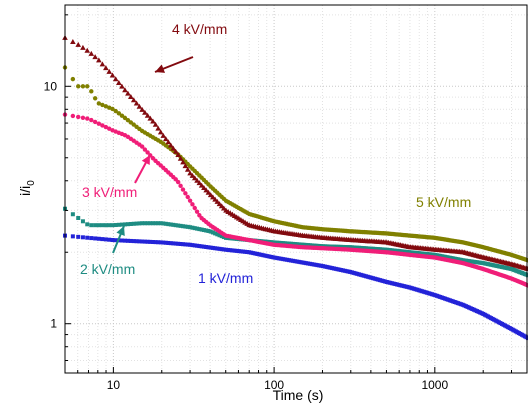 This screenshot has height=414, width=528. What do you see at coordinates (114, 385) in the screenshot?
I see `x-tick-label: 10` at bounding box center [114, 385].